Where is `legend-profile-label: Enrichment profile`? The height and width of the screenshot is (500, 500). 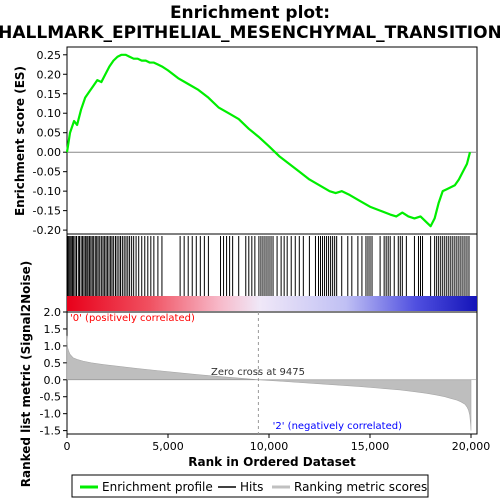 legend-profile-label: Enrichment profile is located at coordinates (157, 487).